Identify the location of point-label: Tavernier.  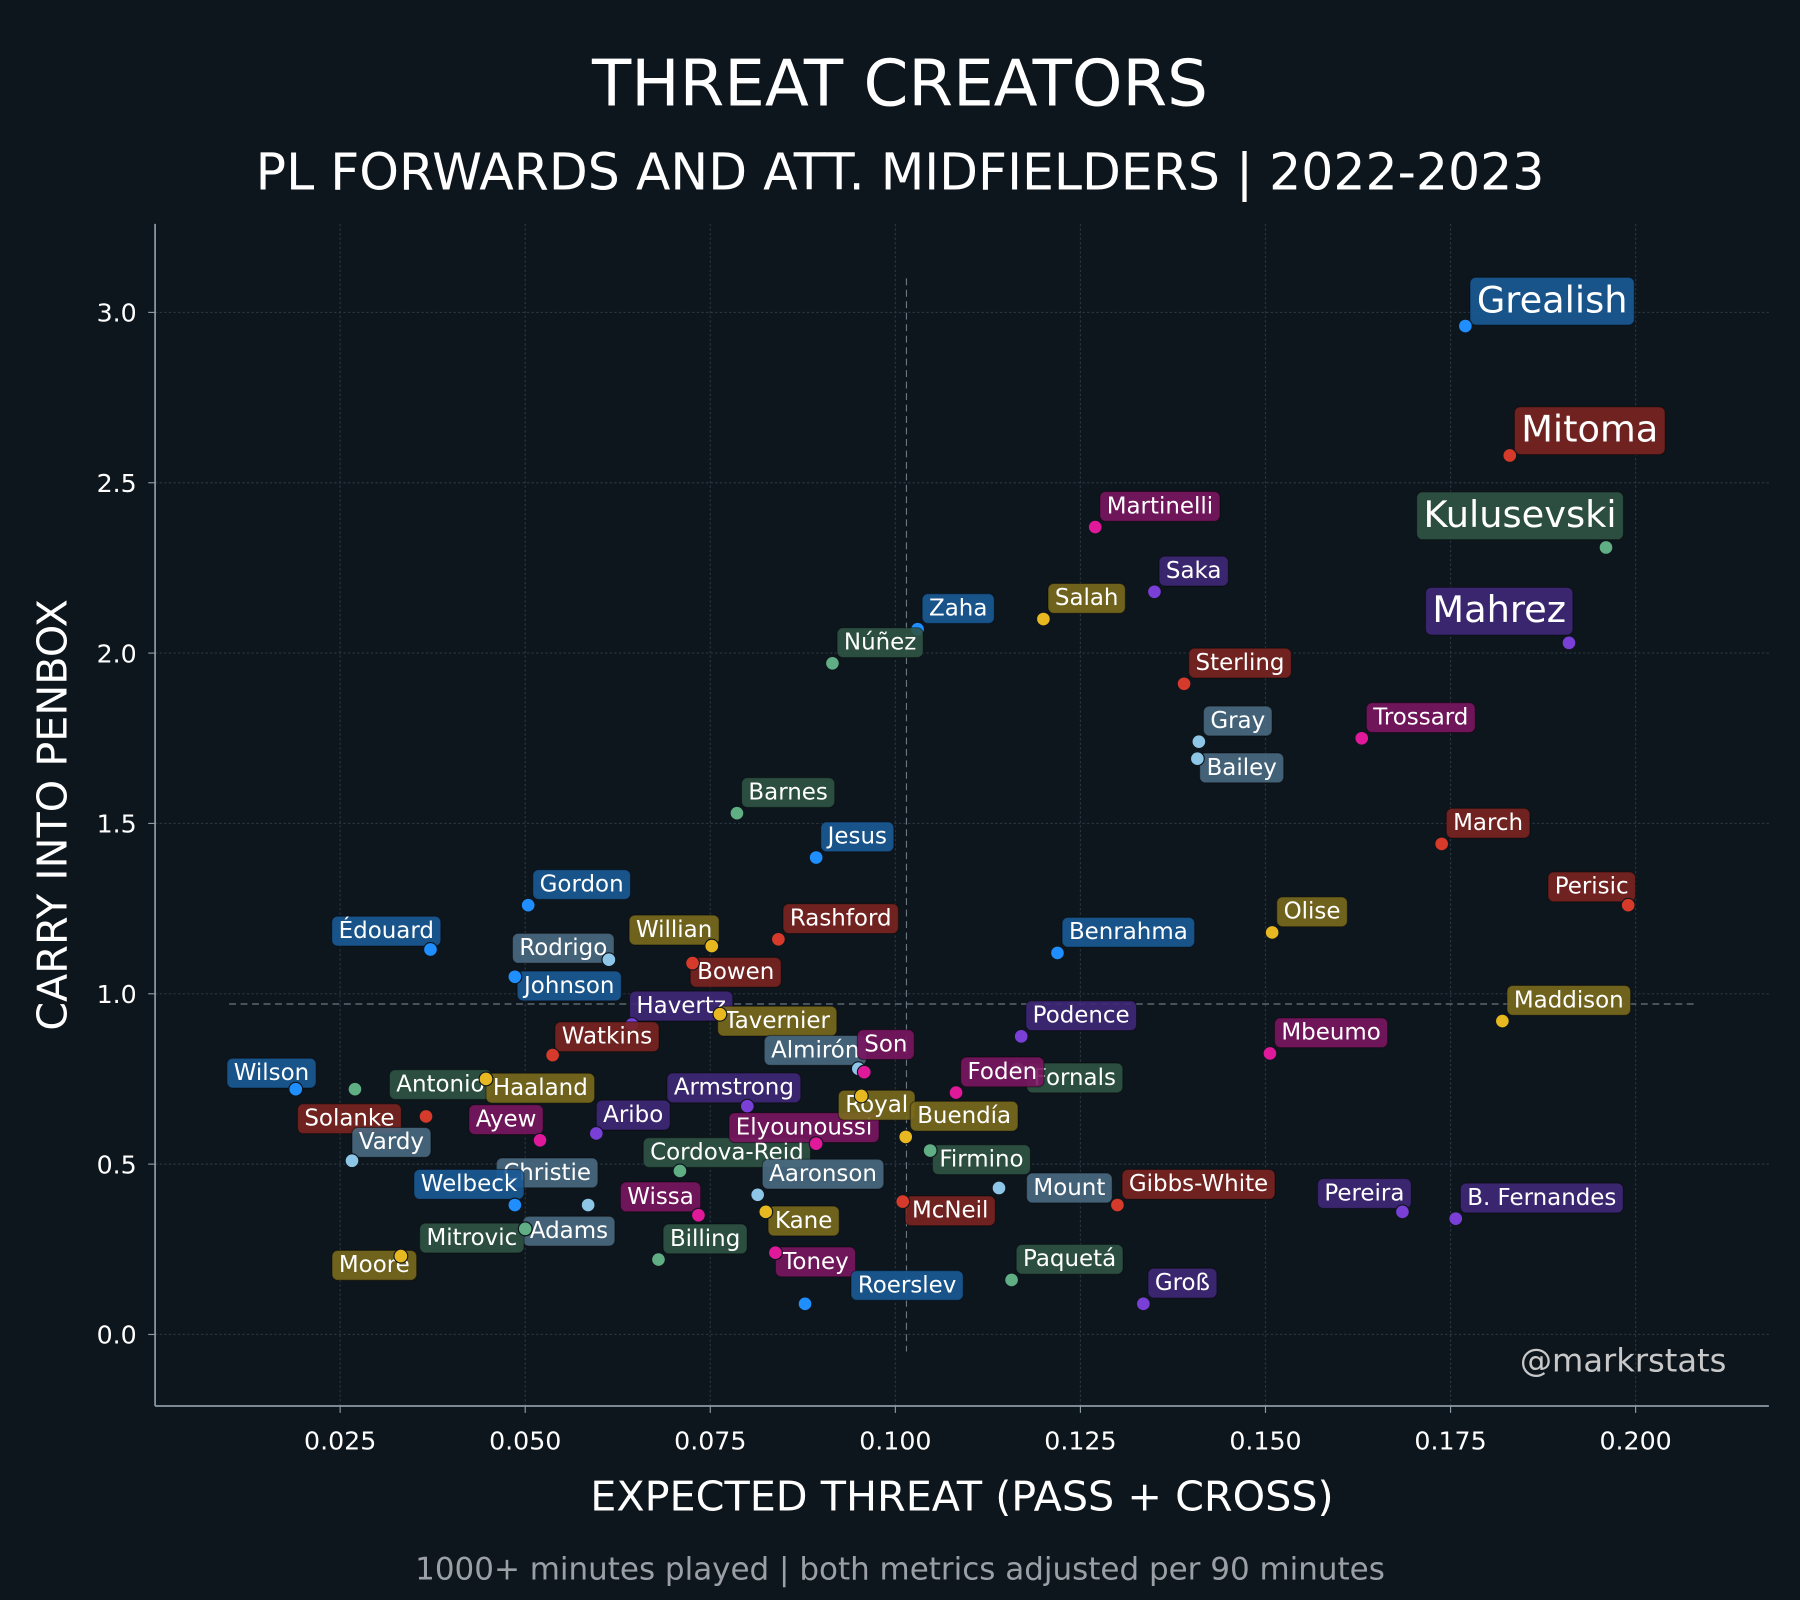
(777, 1021).